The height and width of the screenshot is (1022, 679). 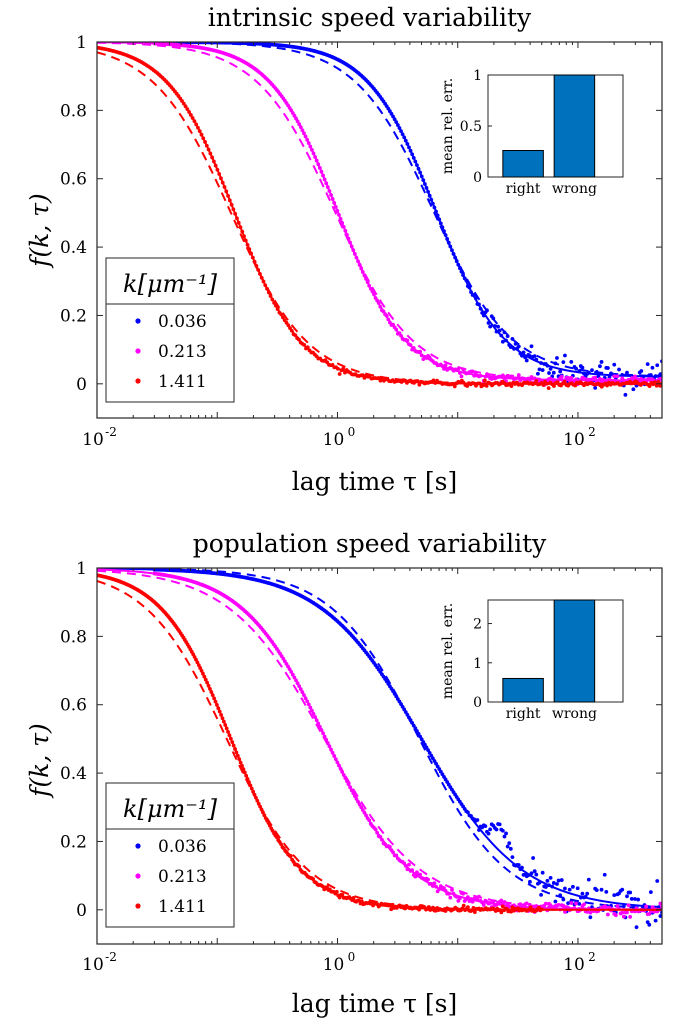 What do you see at coordinates (477, 625) in the screenshot?
I see `inset-y-tick-label: 2` at bounding box center [477, 625].